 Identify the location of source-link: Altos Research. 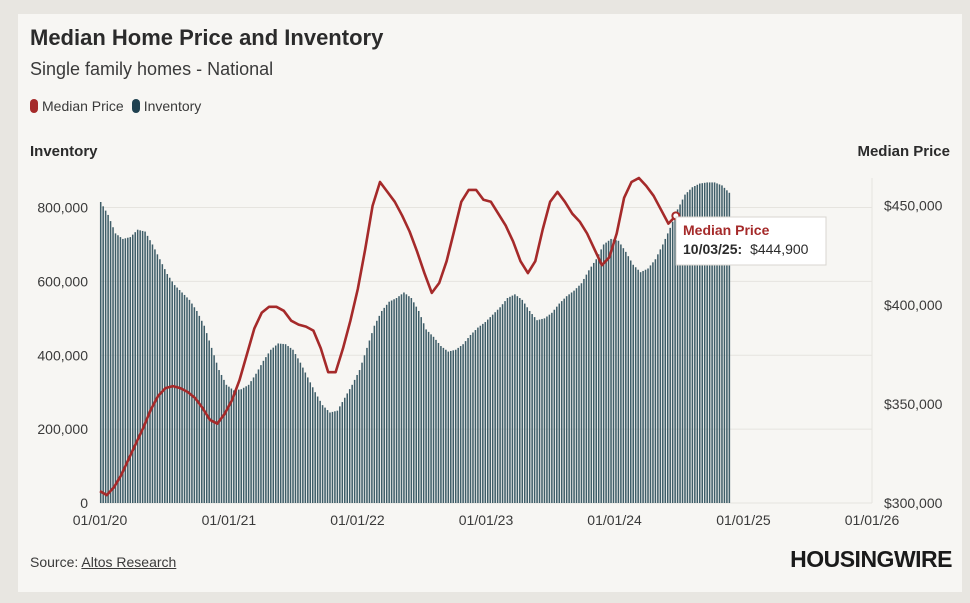
(129, 562).